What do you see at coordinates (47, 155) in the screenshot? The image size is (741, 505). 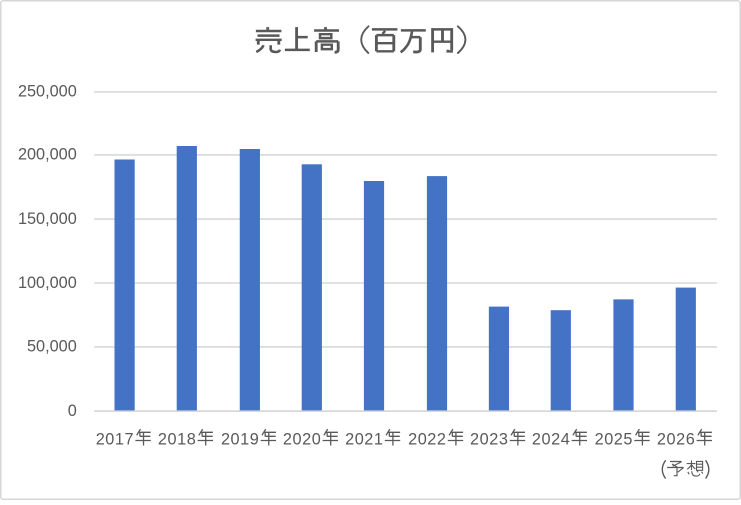 I see `svg-text: 200,000` at bounding box center [47, 155].